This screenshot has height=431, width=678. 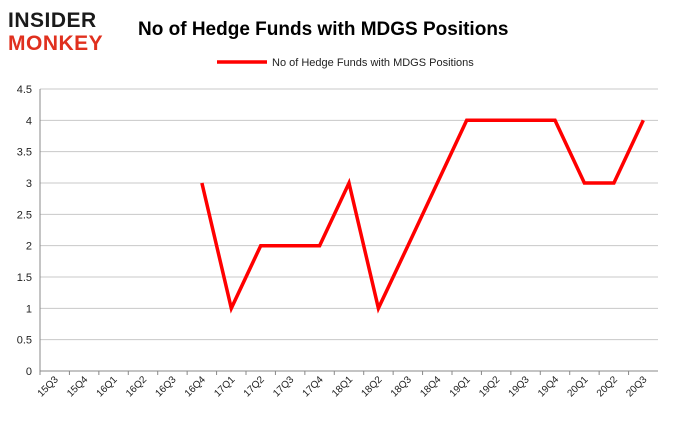 I want to click on y-tick-label: 3.5, so click(x=24, y=153).